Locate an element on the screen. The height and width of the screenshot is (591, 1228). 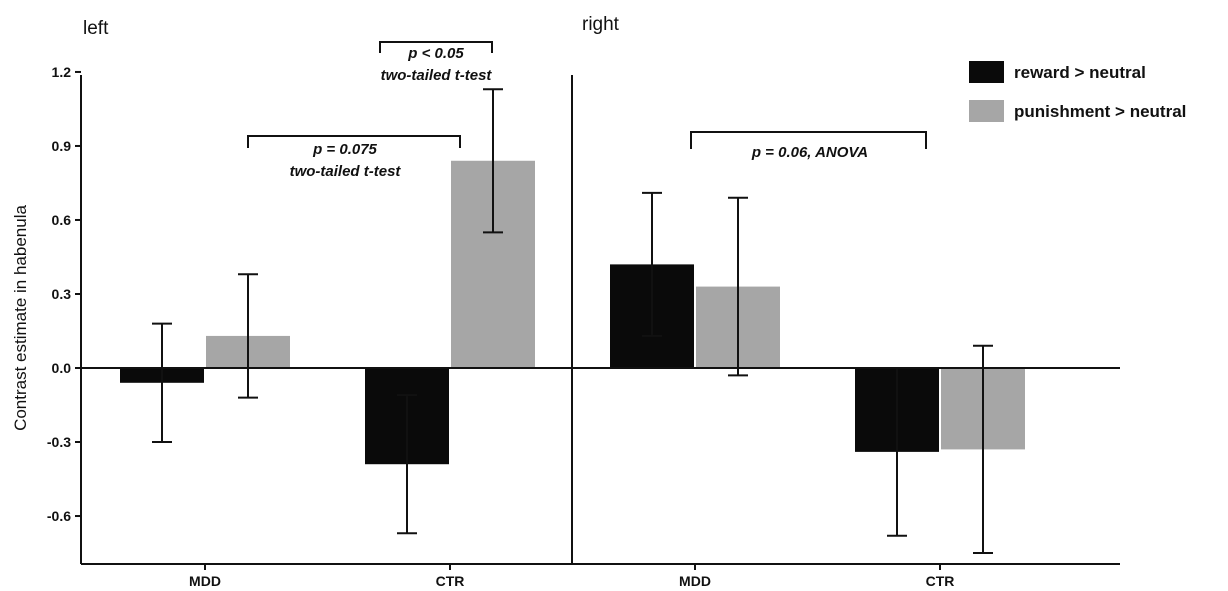
annotation-1-line-2: two-tailed t-test is located at coordinates (437, 75).